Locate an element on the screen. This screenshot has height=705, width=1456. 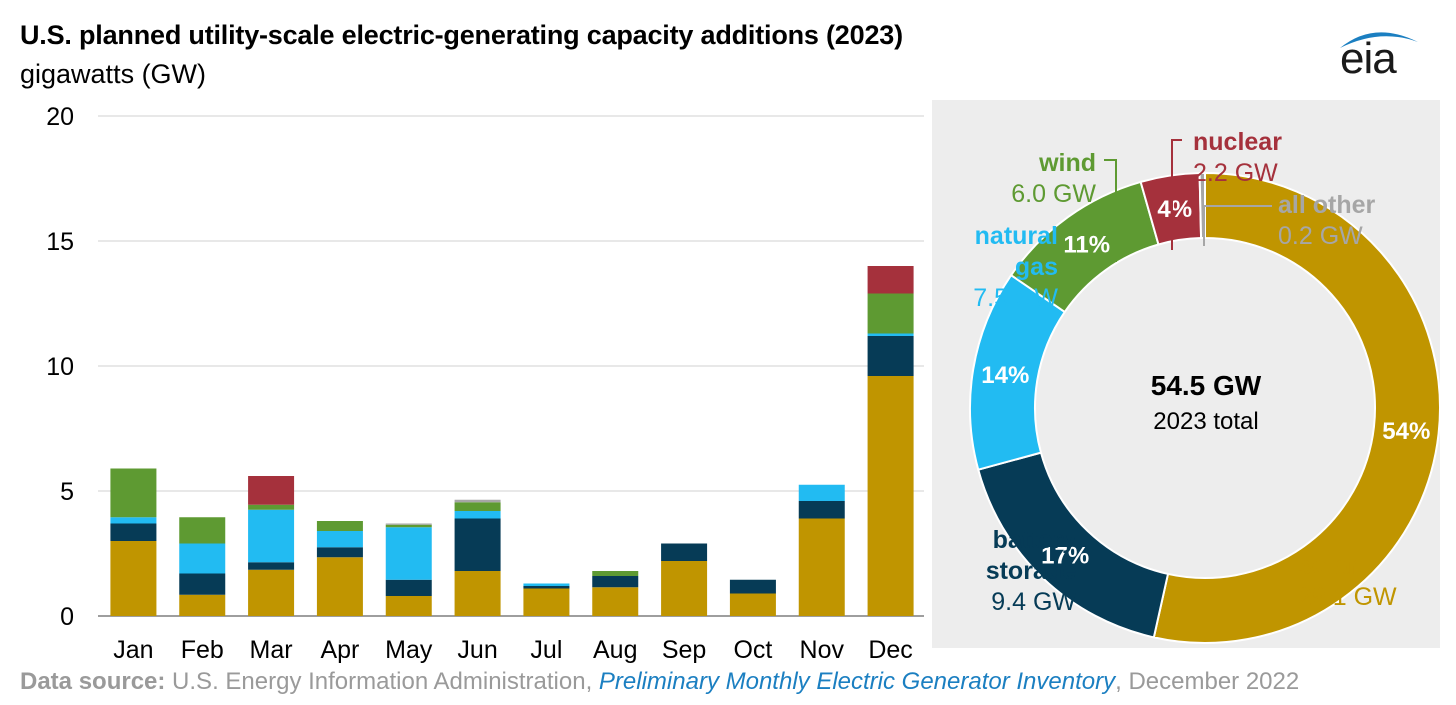
x-tick-label: Apr is located at coordinates (339, 650).